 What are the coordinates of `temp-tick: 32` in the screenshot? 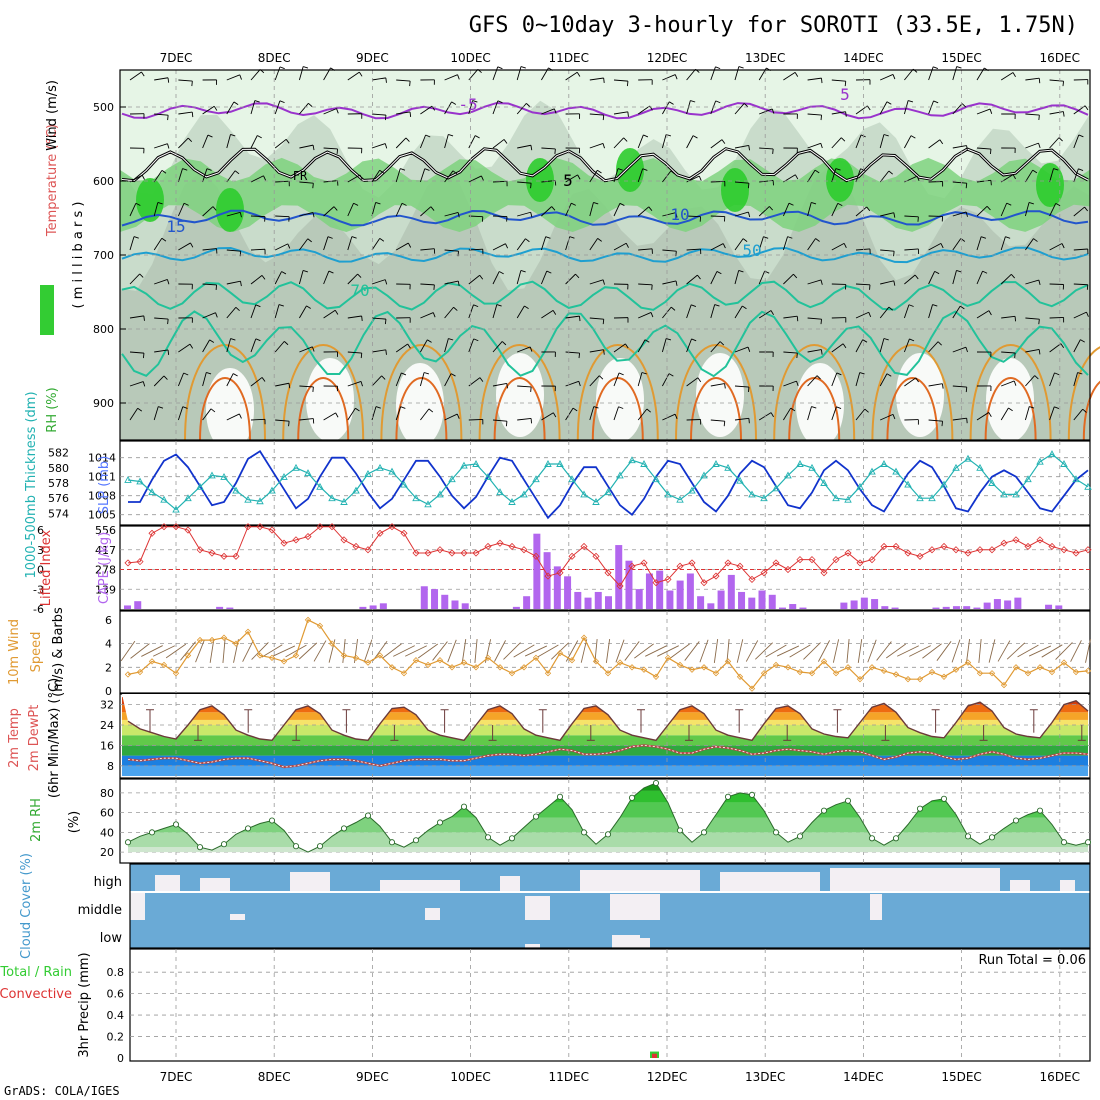 It's located at (107, 705).